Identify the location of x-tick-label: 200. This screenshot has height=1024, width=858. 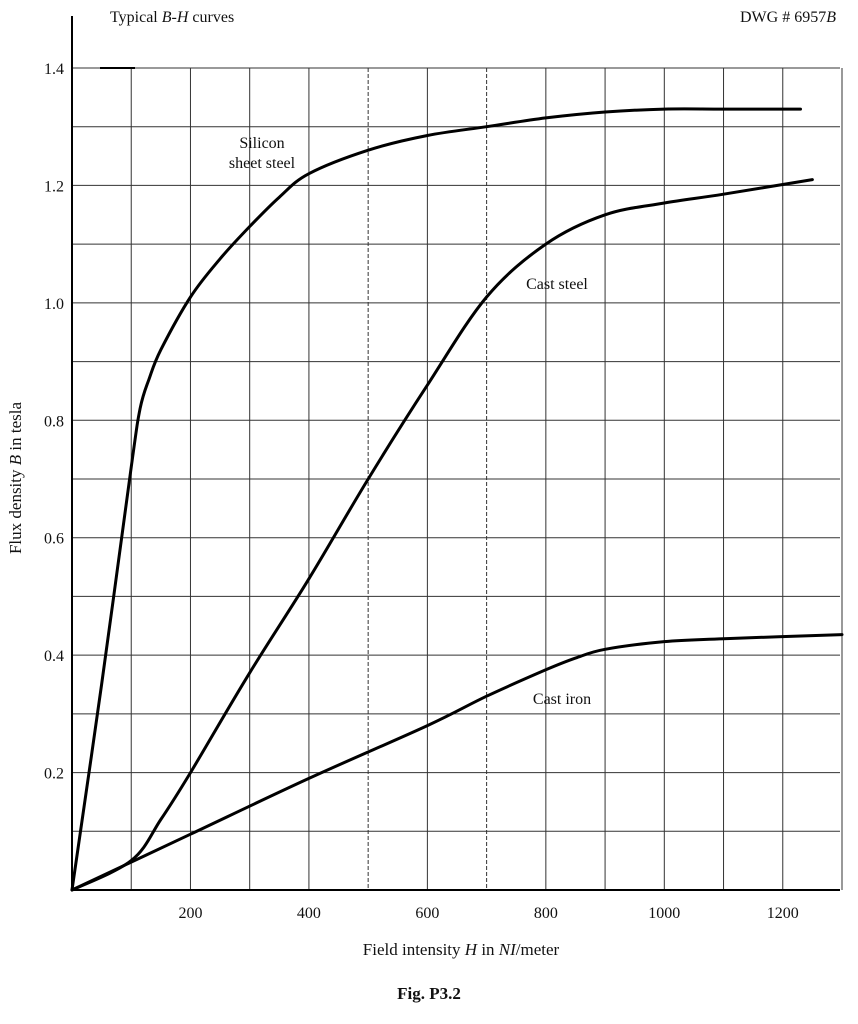
(190, 913).